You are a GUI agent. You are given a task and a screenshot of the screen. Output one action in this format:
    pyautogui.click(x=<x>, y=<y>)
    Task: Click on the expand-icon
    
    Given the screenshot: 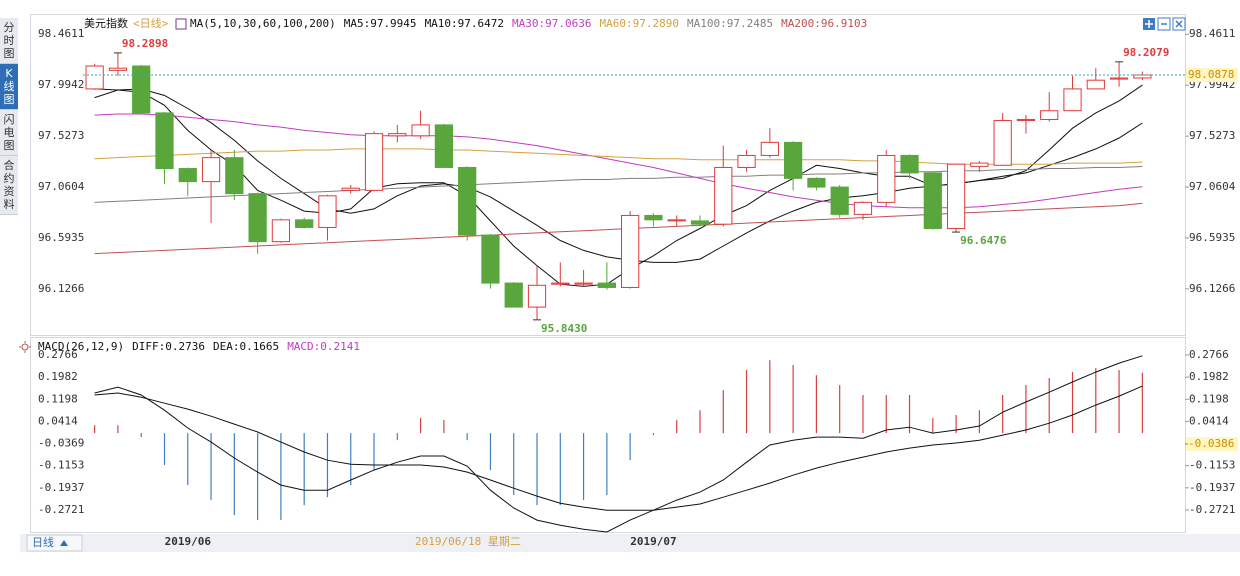 What is the action you would take?
    pyautogui.click(x=1149, y=24)
    